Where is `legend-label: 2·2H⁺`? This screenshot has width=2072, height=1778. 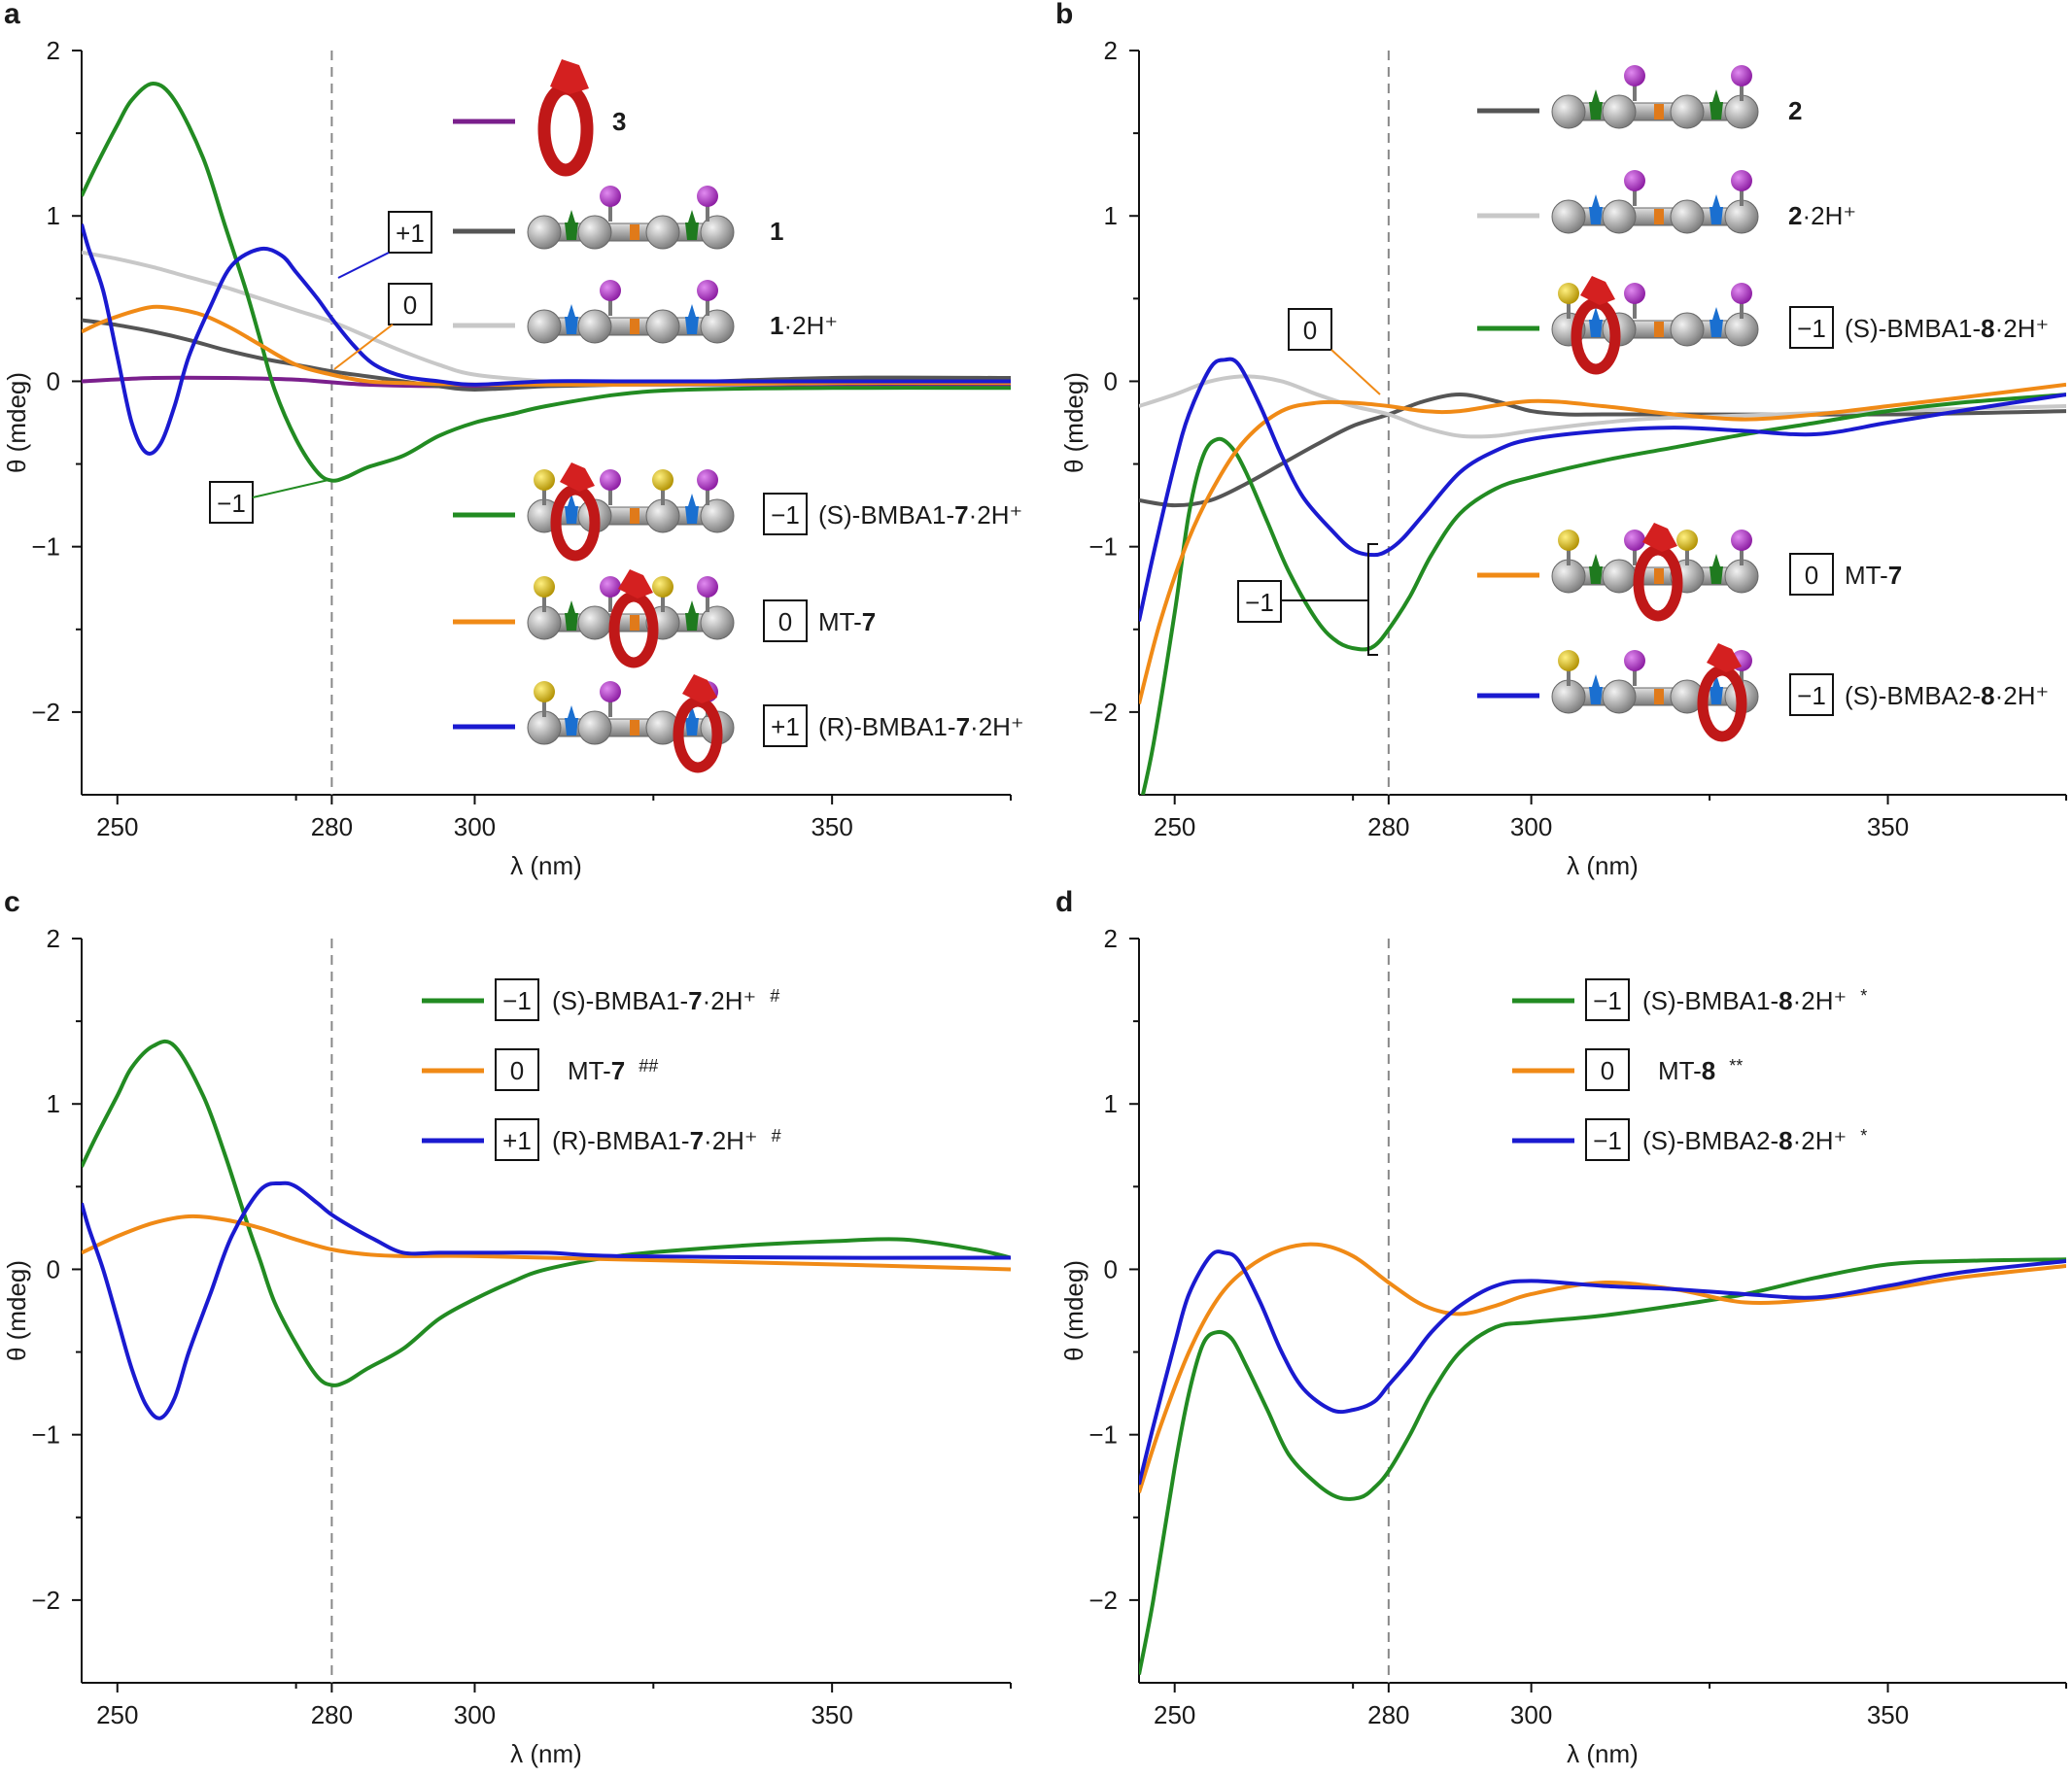 legend-label: 2·2H⁺ is located at coordinates (1822, 215).